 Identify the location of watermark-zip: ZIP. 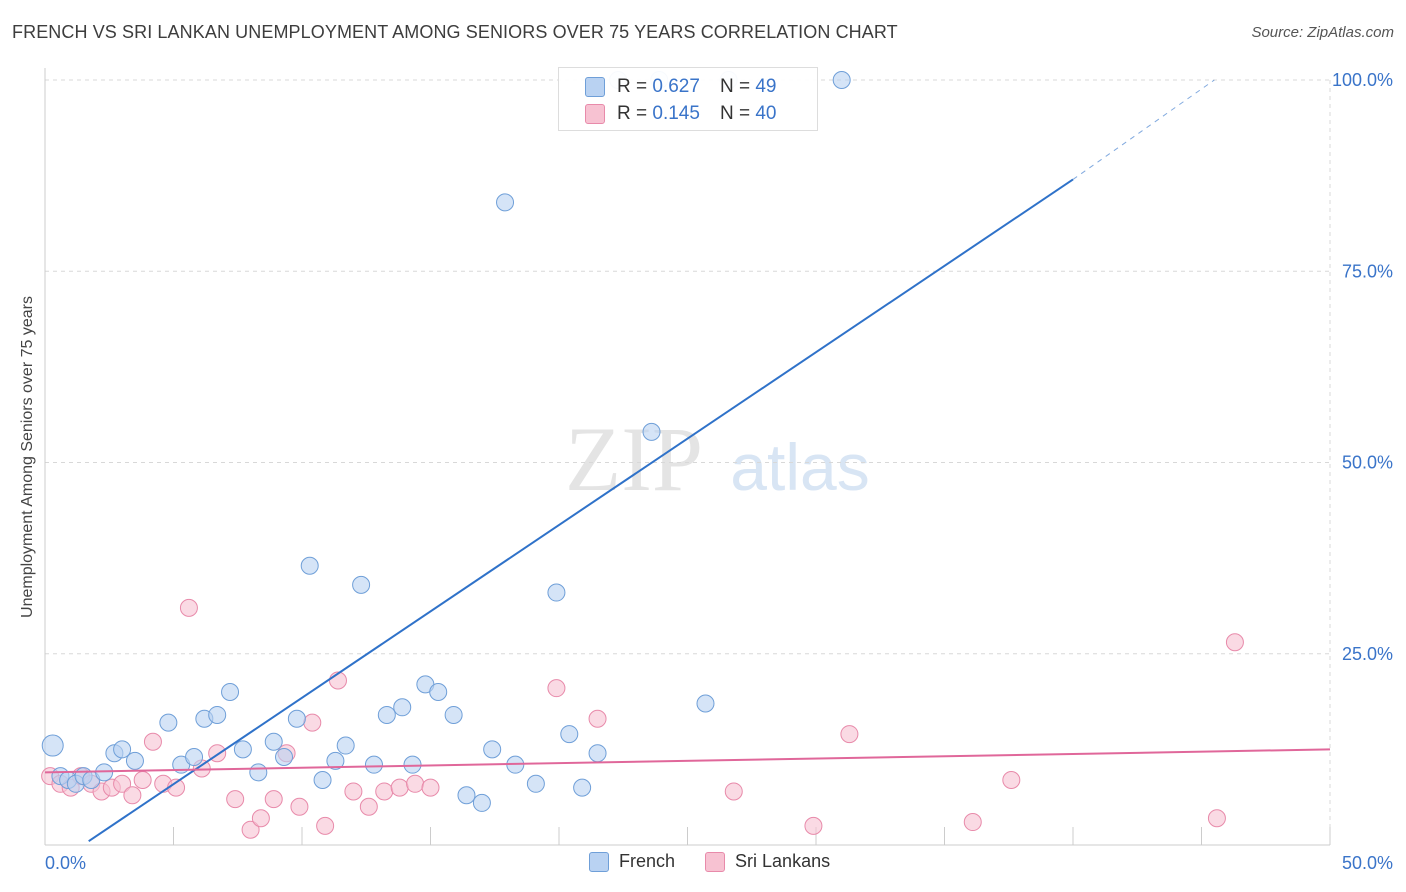
(634, 459).